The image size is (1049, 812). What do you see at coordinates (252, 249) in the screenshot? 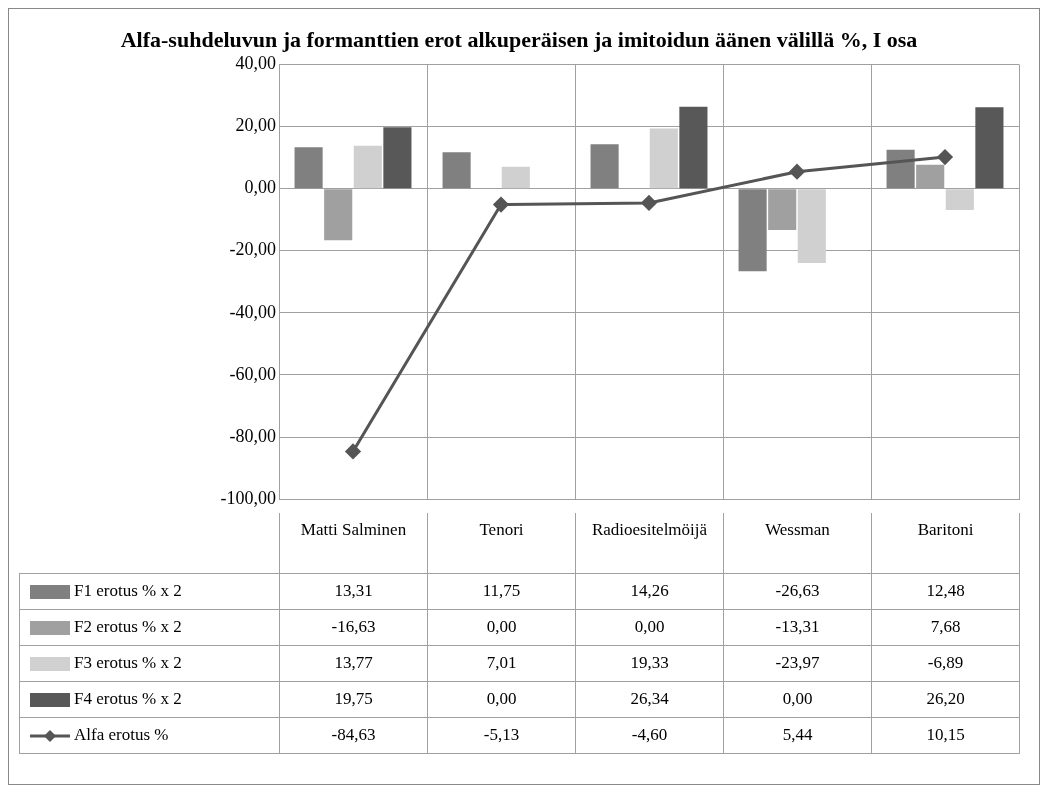
I see `y-tick-label: -20,00` at bounding box center [252, 249].